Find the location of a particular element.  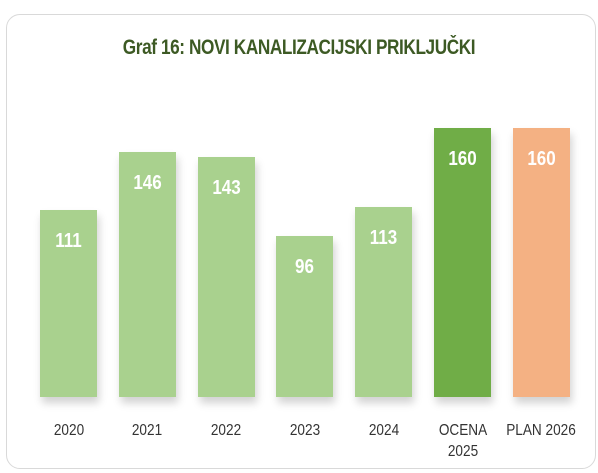

x-tick-label: 2020 is located at coordinates (68, 430).